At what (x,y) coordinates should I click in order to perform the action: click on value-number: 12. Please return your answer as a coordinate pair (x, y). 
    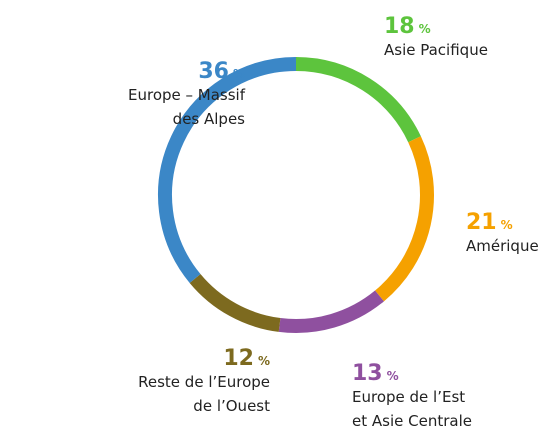
    Looking at the image, I should click on (238, 358).